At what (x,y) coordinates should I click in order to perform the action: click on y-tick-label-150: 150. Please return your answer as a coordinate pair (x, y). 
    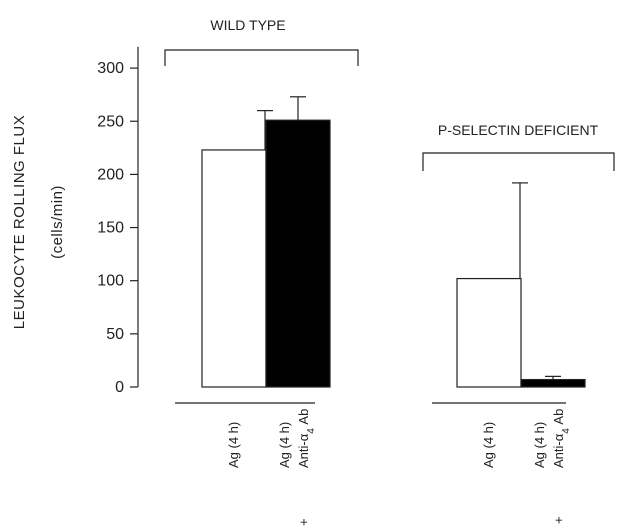
    Looking at the image, I should click on (110, 228).